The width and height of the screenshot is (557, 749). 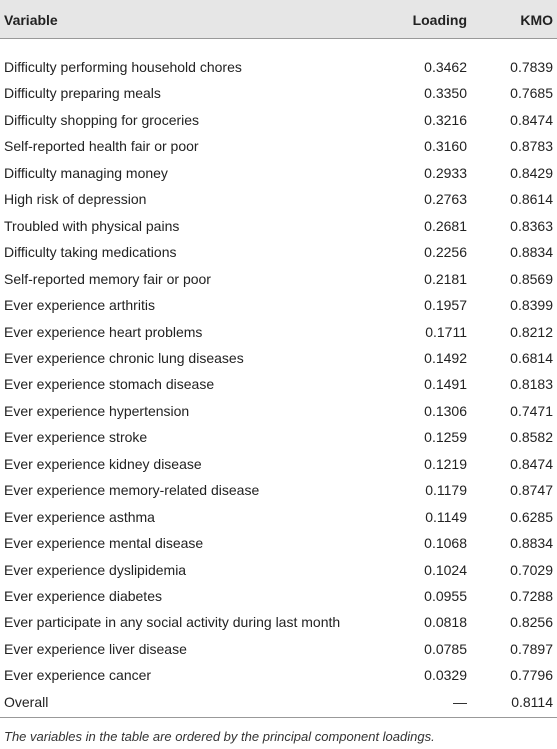 What do you see at coordinates (278, 305) in the screenshot?
I see `table-row: Ever experience arthritis 0.1957 0.8399` at bounding box center [278, 305].